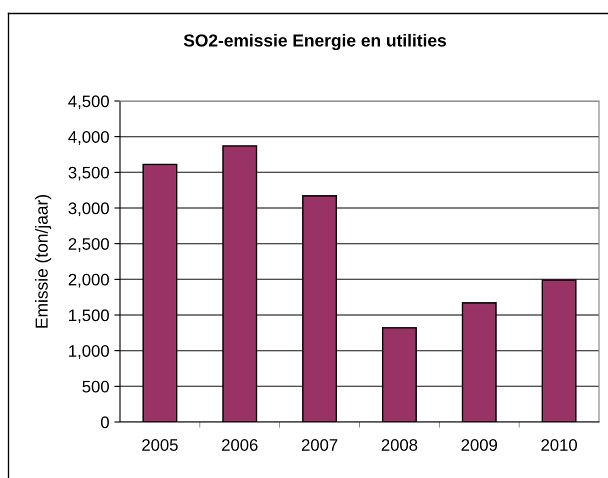 This screenshot has width=608, height=478. Describe the element at coordinates (88, 102) in the screenshot. I see `y-tick-label: 4,500` at that location.